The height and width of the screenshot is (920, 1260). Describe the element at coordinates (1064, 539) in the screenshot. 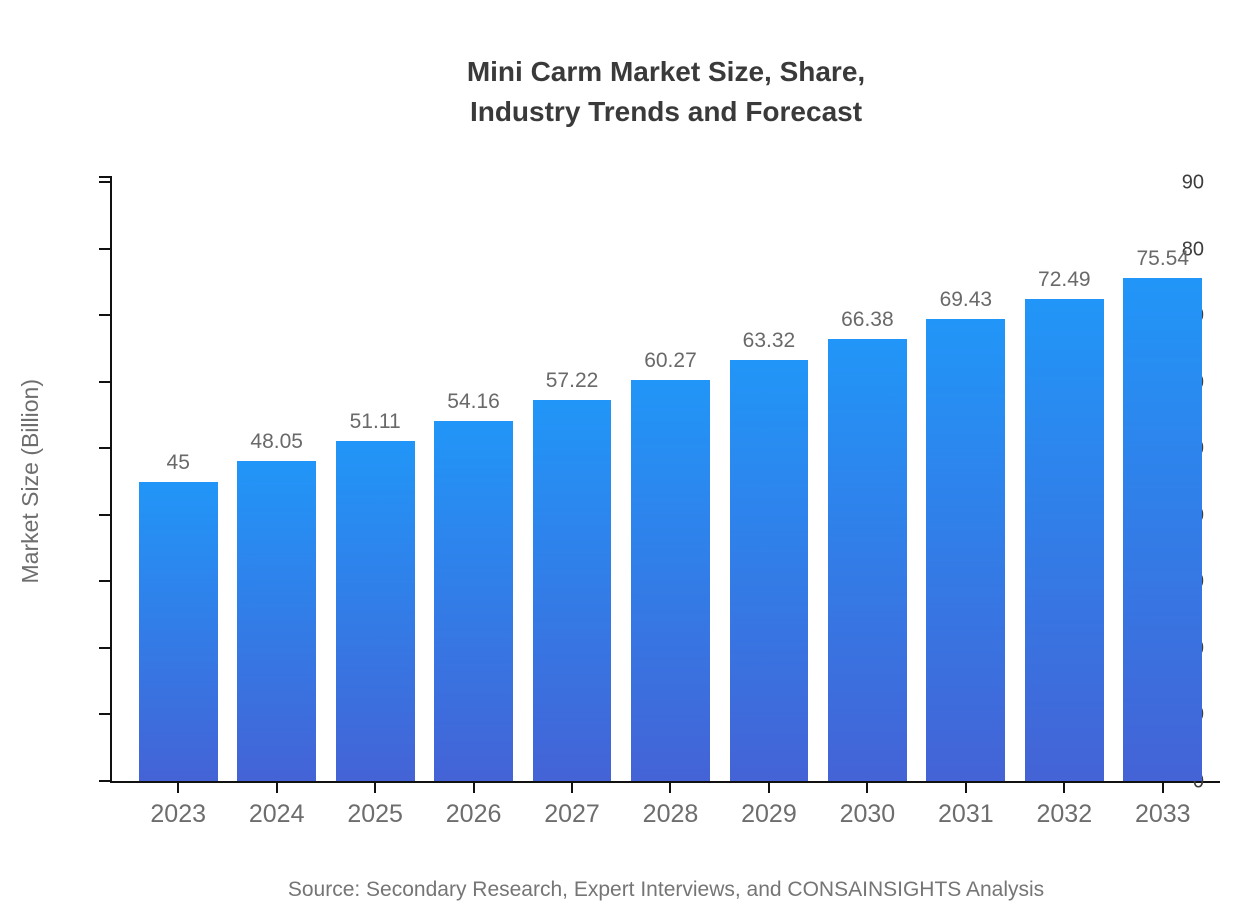

I see `bar-2032` at that location.